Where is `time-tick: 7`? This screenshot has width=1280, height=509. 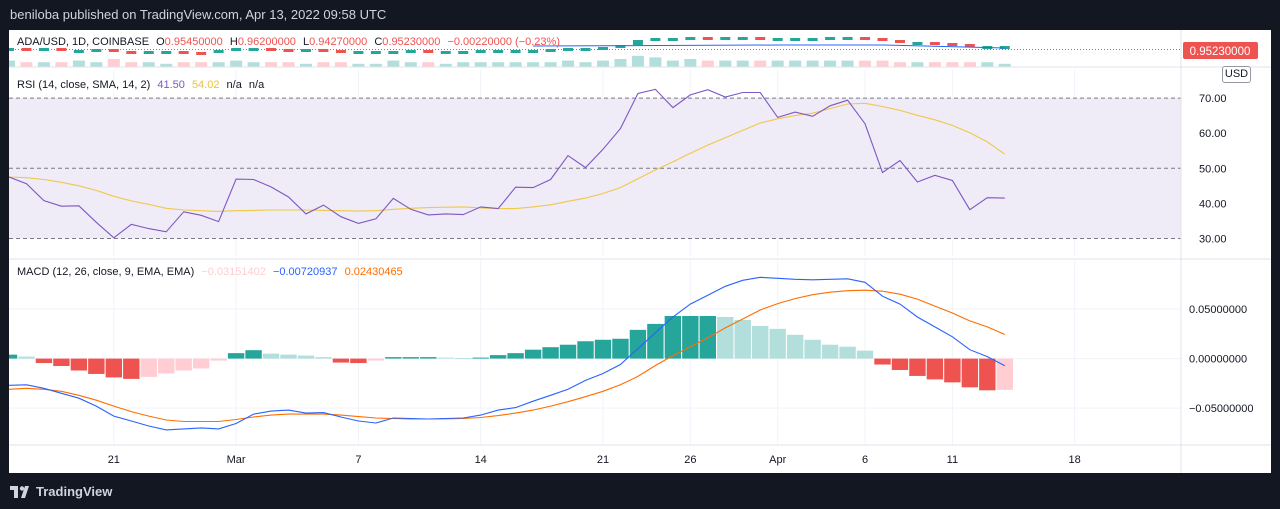 time-tick: 7 is located at coordinates (358, 460).